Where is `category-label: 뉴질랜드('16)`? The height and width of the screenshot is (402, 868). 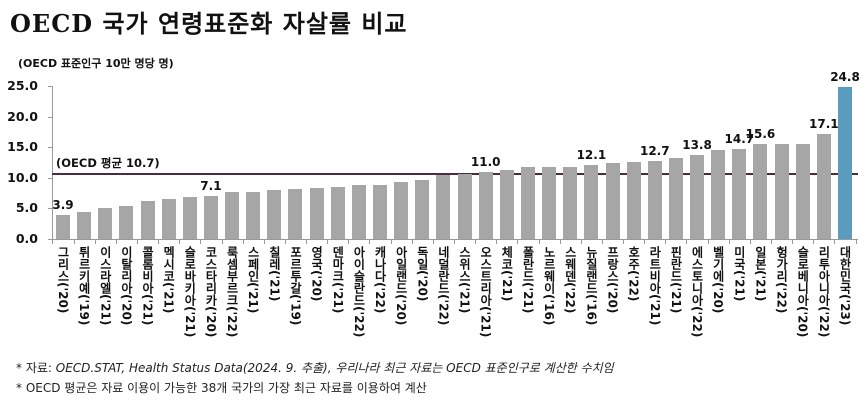
category-label: 뉴질랜드('16) is located at coordinates (591, 286).